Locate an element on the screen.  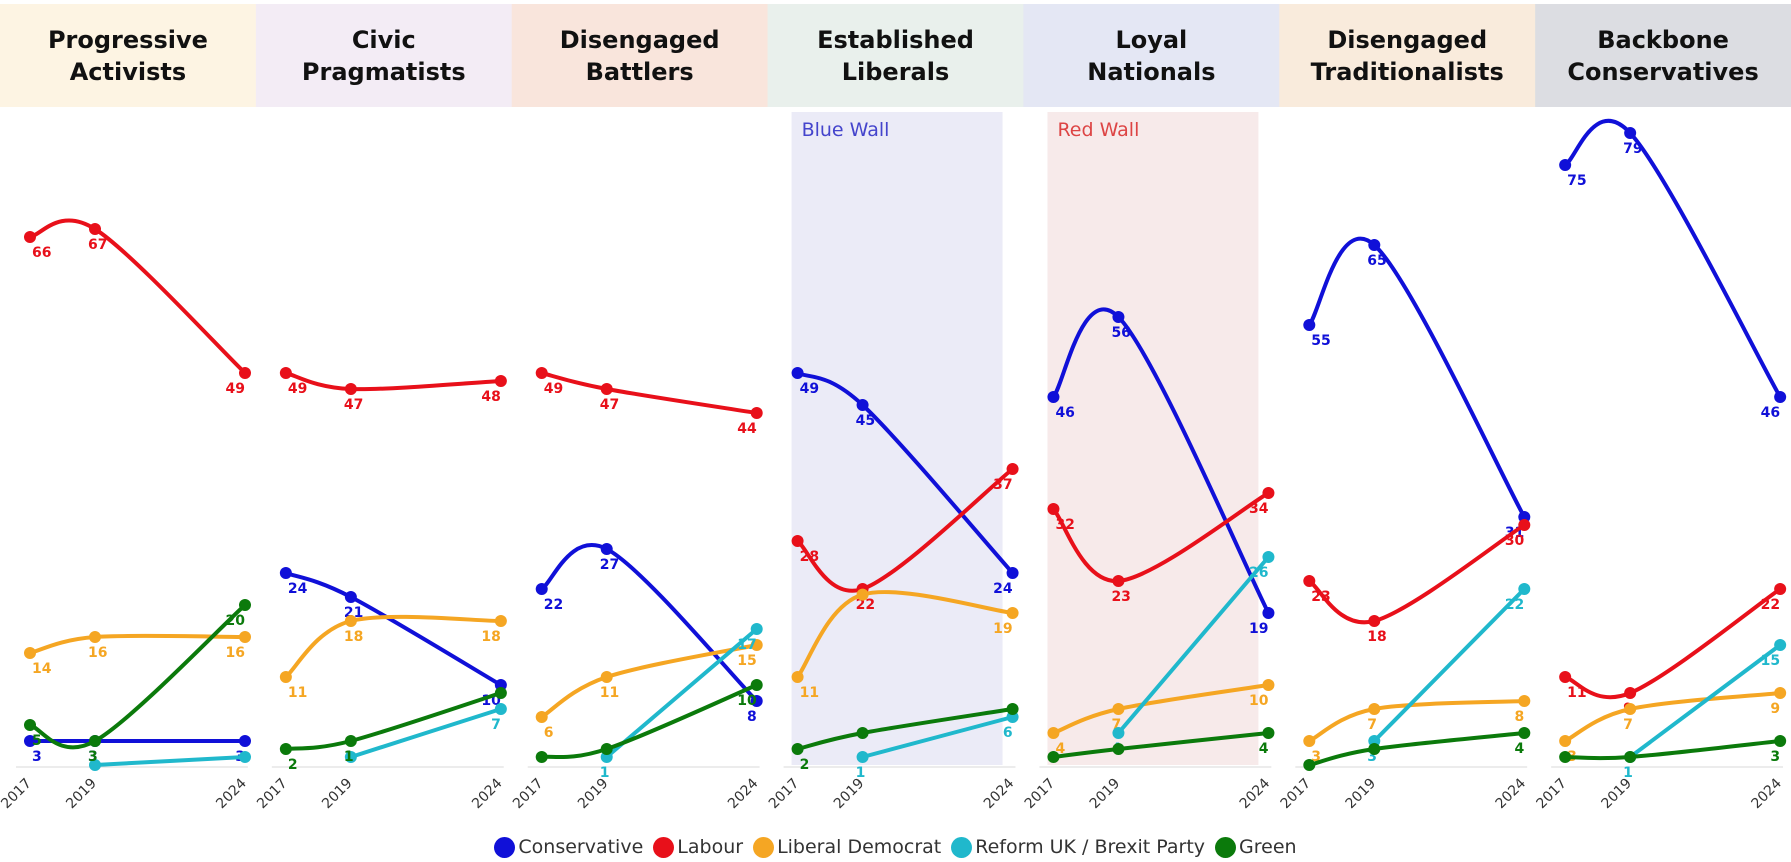
legend-label: Conservative is located at coordinates (581, 847).